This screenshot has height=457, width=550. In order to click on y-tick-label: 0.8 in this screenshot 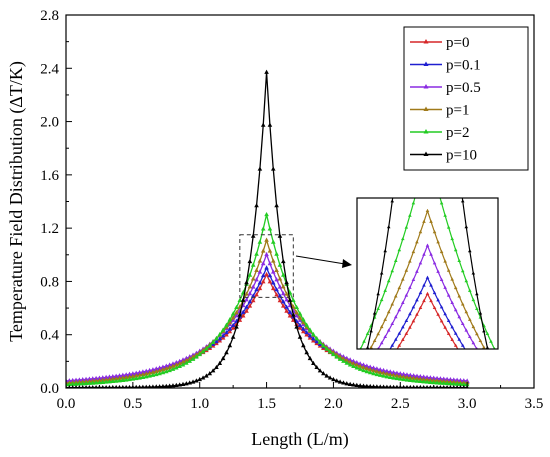, I will do `click(49, 282)`.